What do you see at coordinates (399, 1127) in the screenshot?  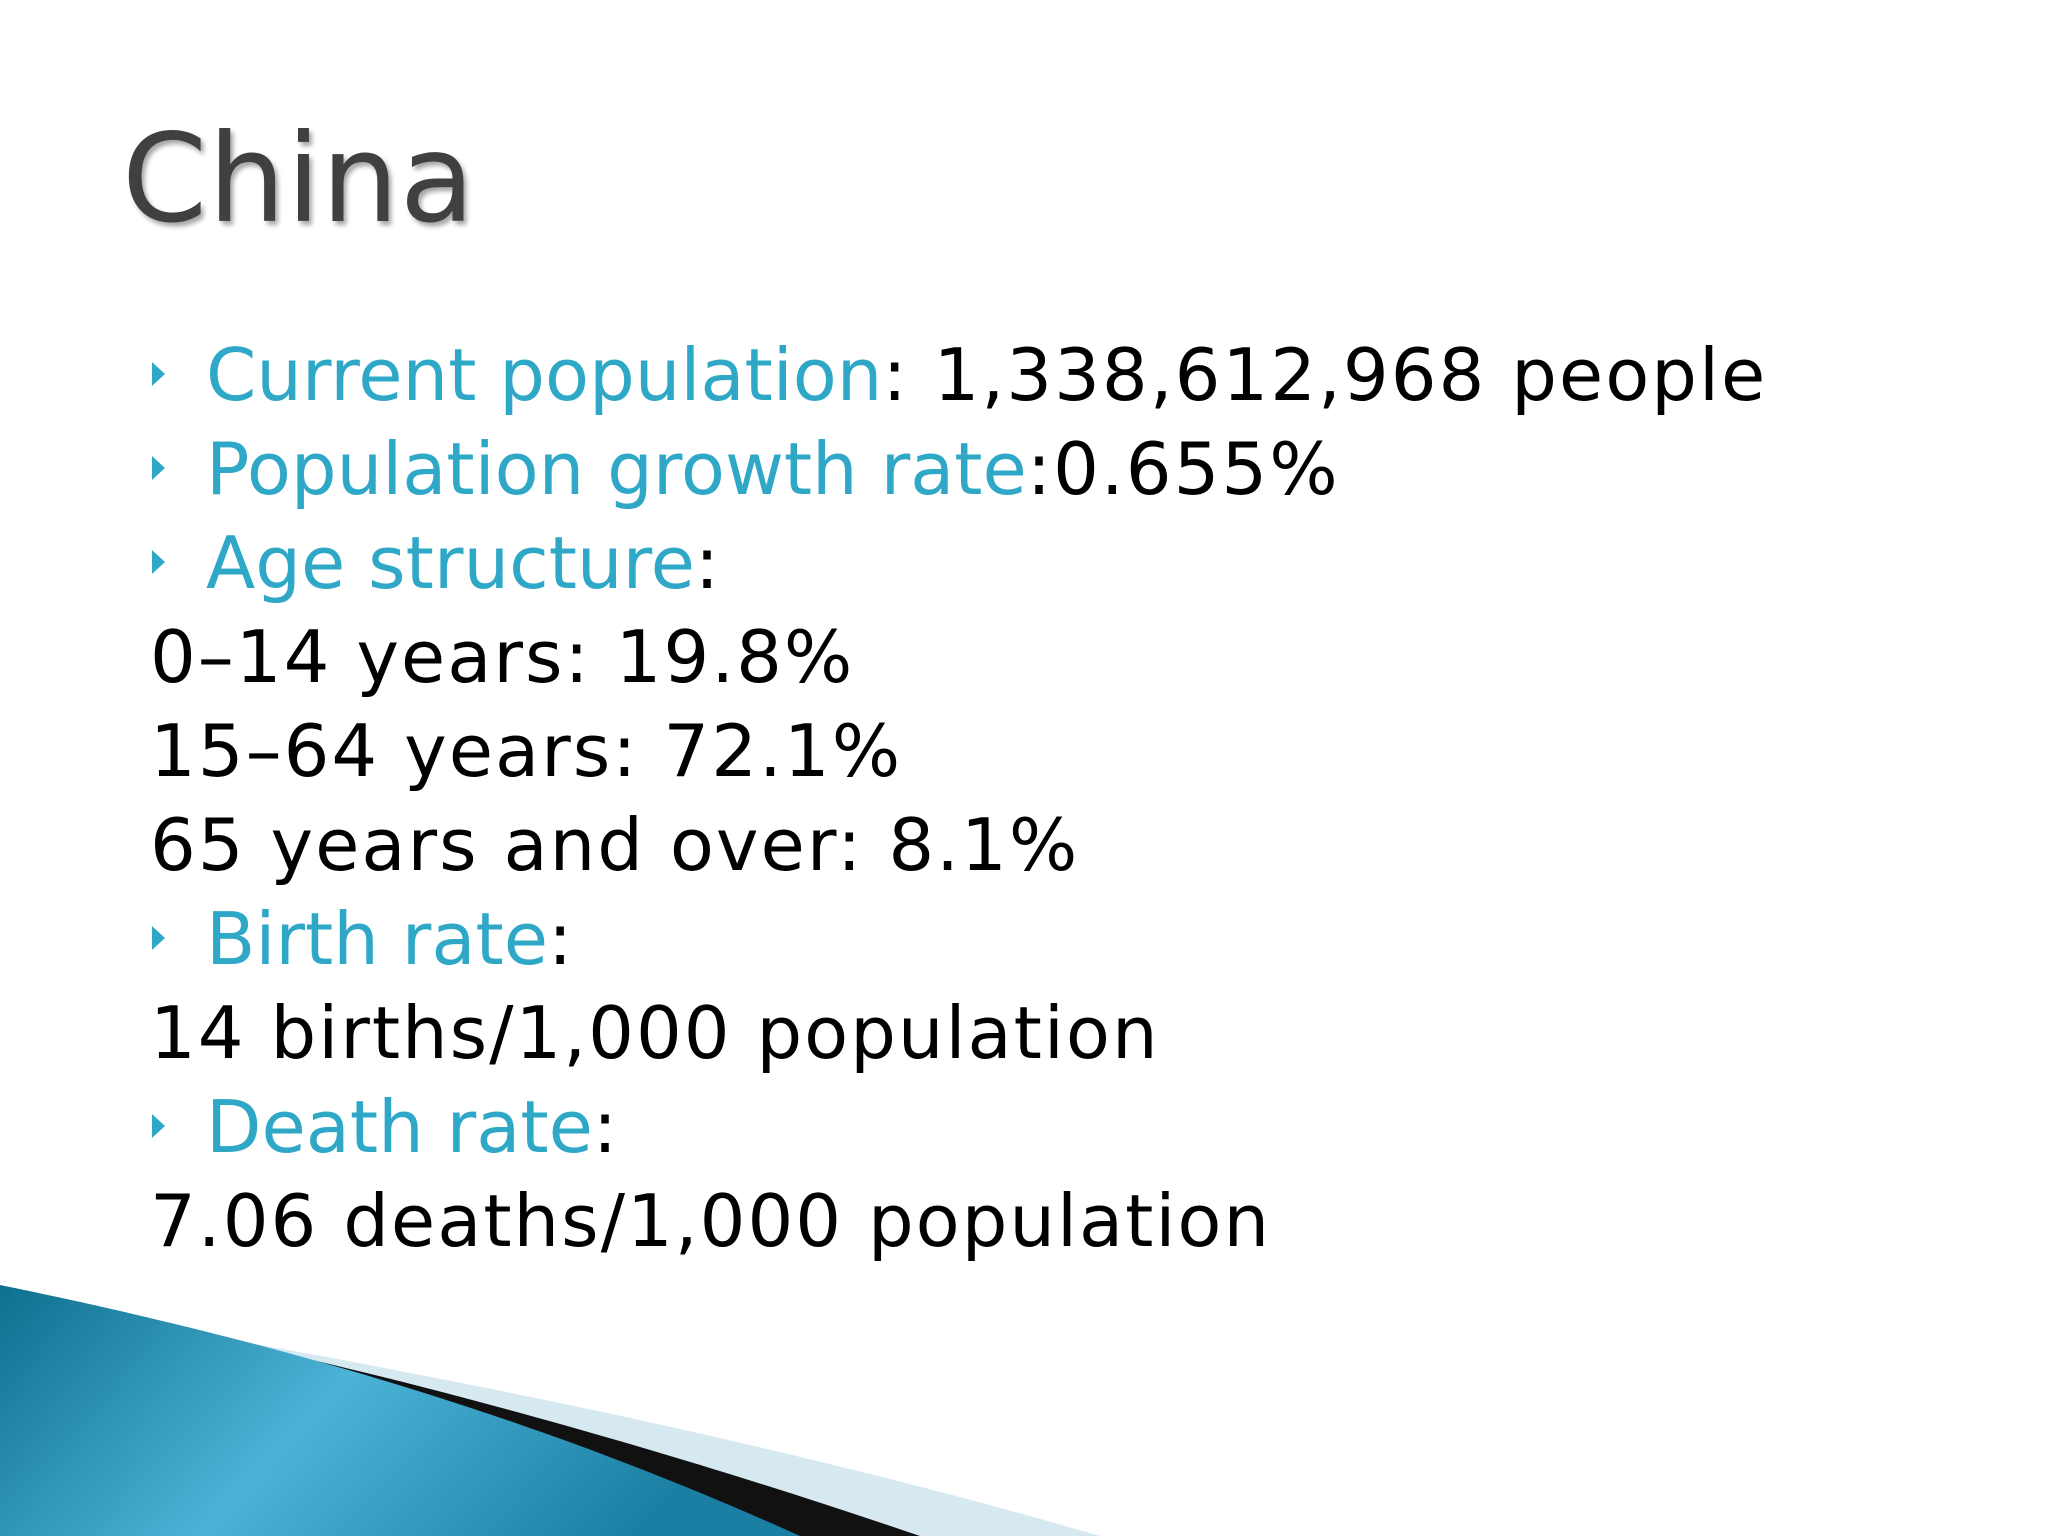 I see `item-label: Death rate` at bounding box center [399, 1127].